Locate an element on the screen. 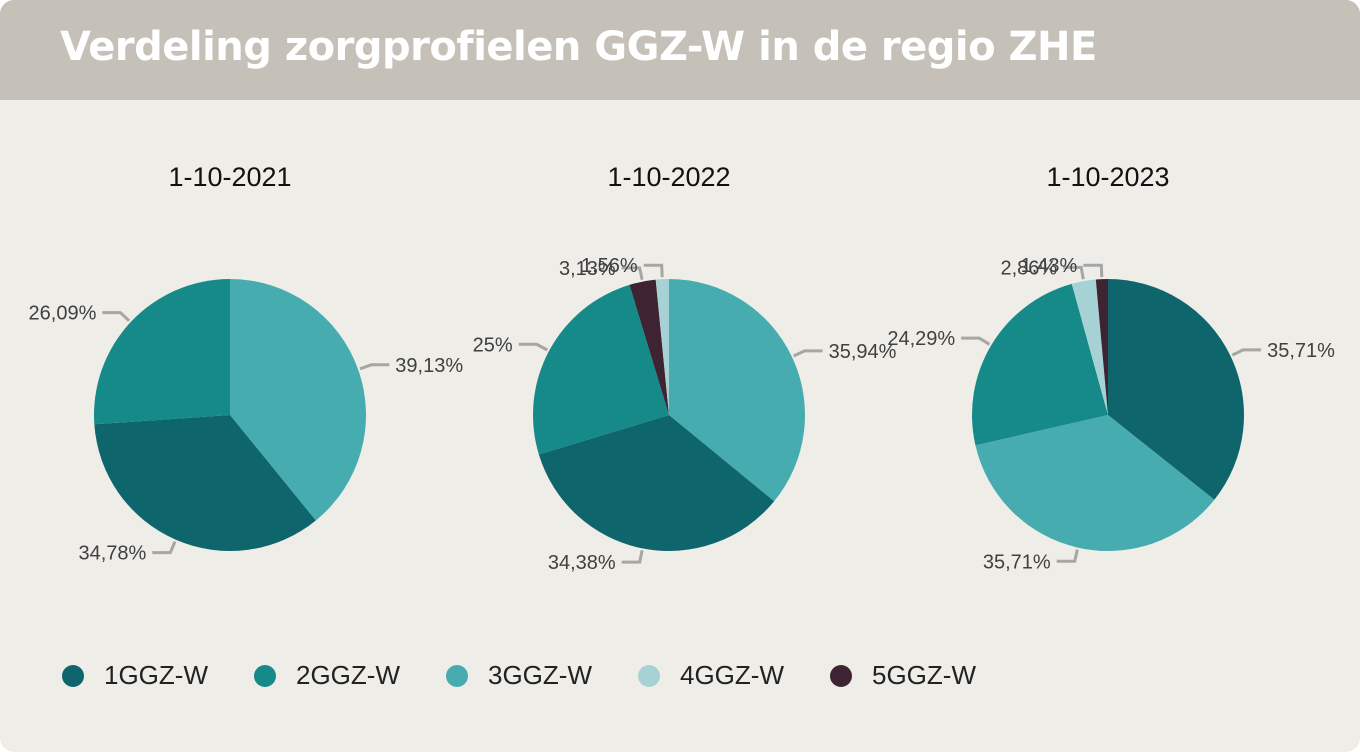  legend-label: 5GGZ-W is located at coordinates (924, 675).